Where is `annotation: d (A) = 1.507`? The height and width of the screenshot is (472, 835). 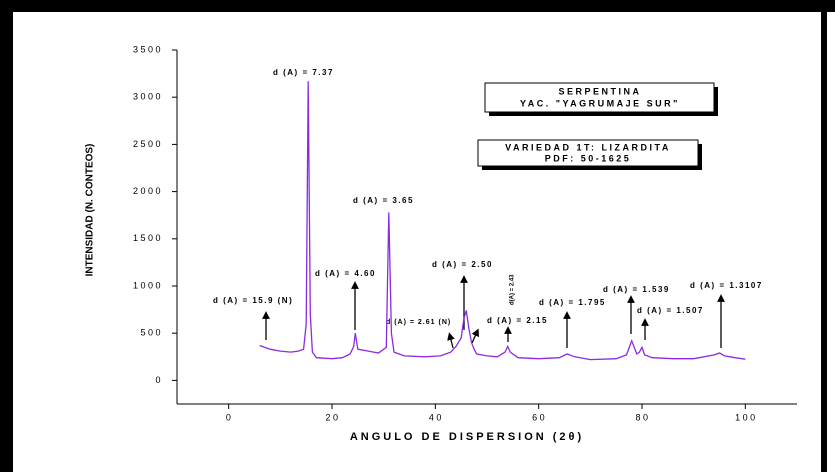
annotation: d (A) = 1.507 is located at coordinates (670, 310).